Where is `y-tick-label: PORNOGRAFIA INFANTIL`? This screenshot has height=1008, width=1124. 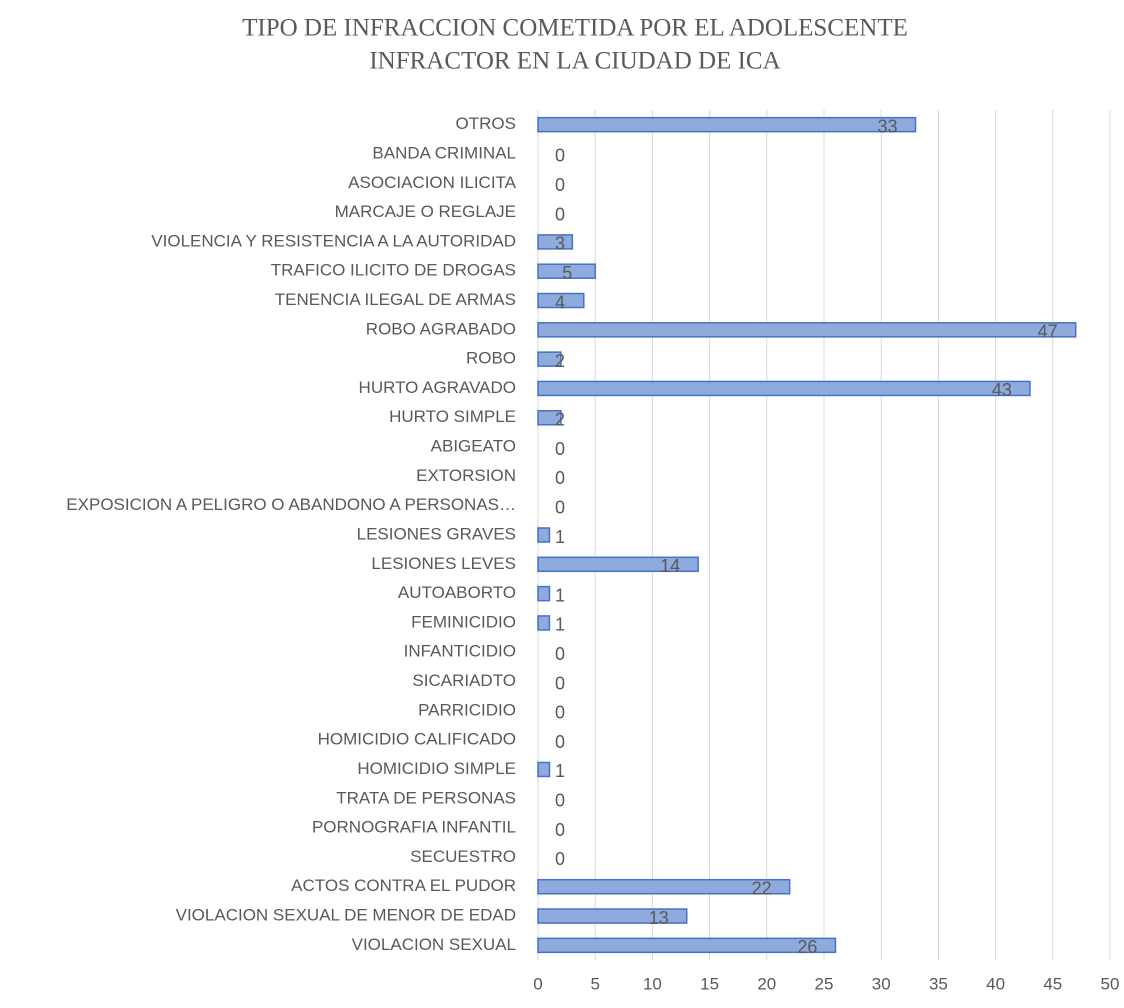
y-tick-label: PORNOGRAFIA INFANTIL is located at coordinates (414, 827).